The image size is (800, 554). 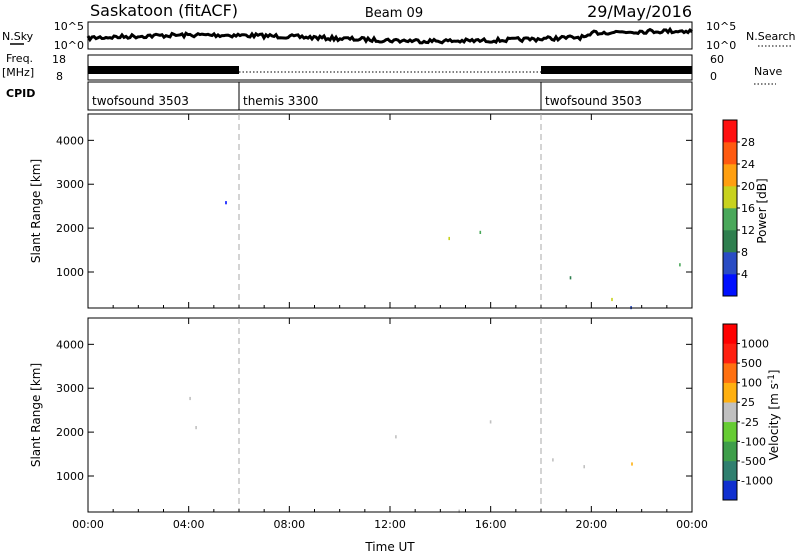 What do you see at coordinates (453, 255) in the screenshot?
I see `power-echo-data` at bounding box center [453, 255].